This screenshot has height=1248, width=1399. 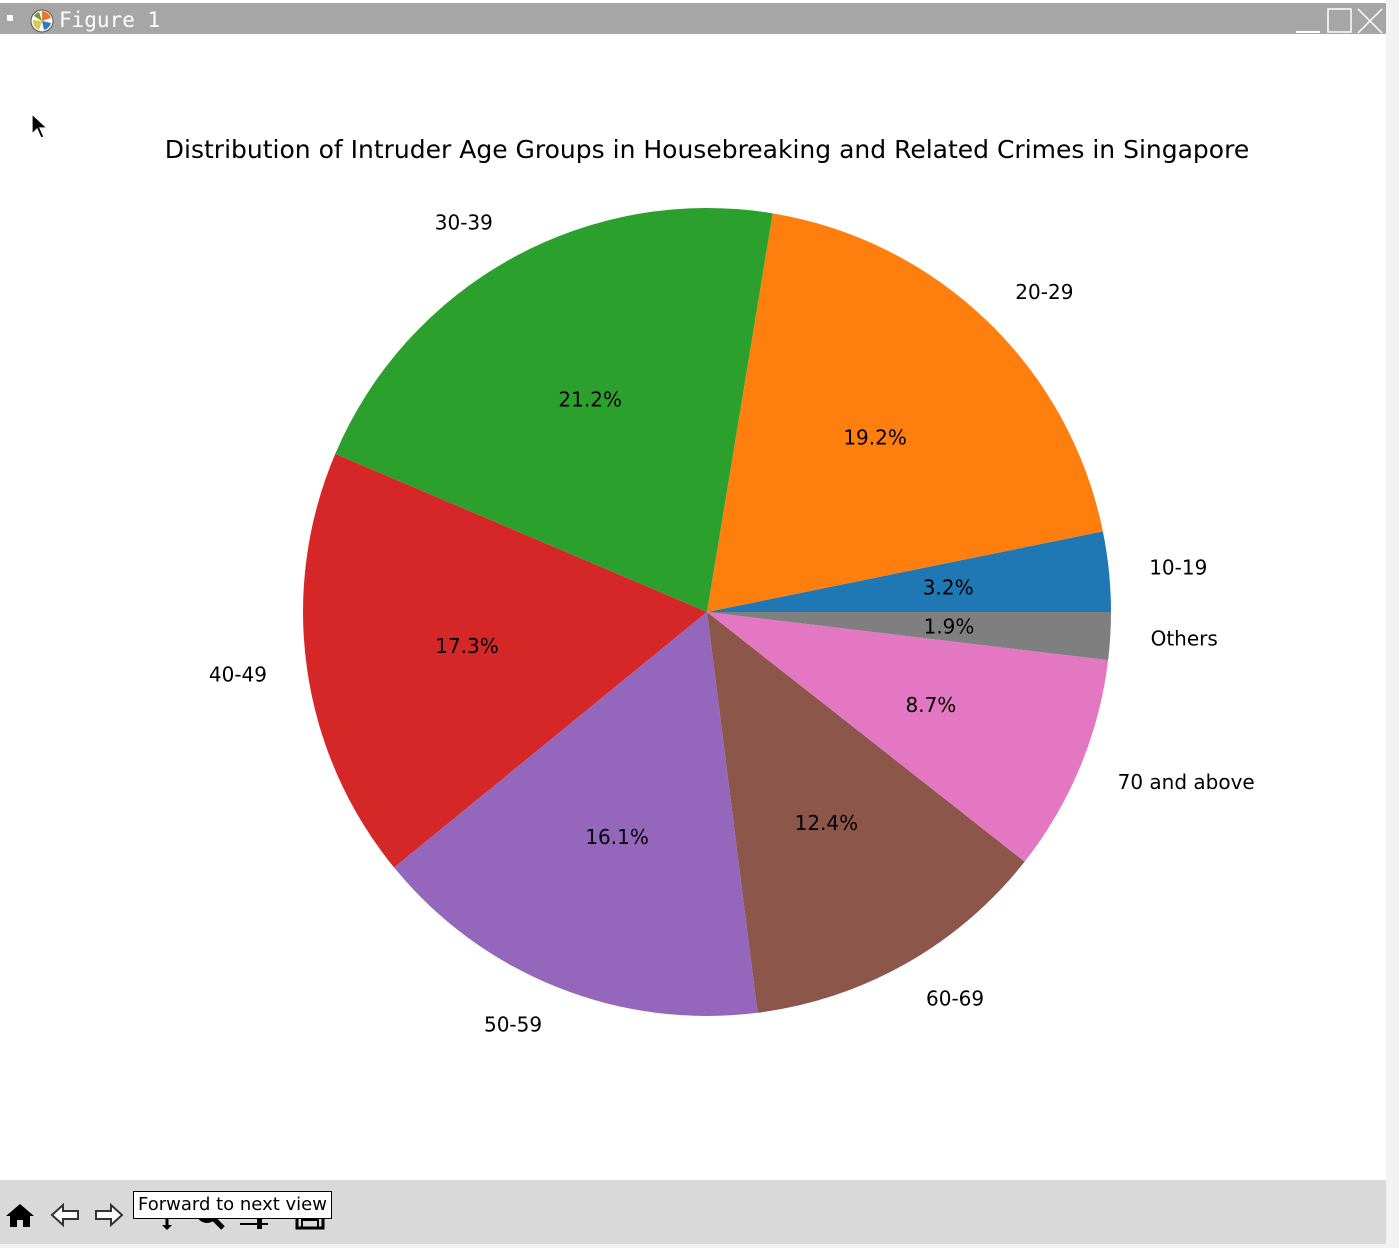 I want to click on pie-category-label: 60-69, so click(x=955, y=999).